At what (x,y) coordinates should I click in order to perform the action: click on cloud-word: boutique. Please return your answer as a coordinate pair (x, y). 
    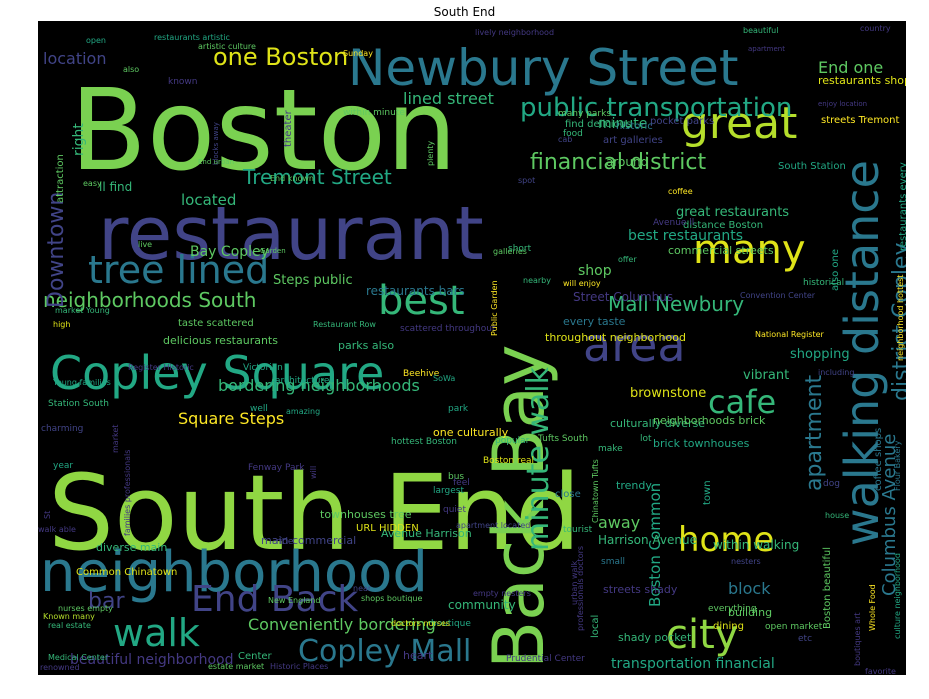
    Looking at the image, I should click on (451, 624).